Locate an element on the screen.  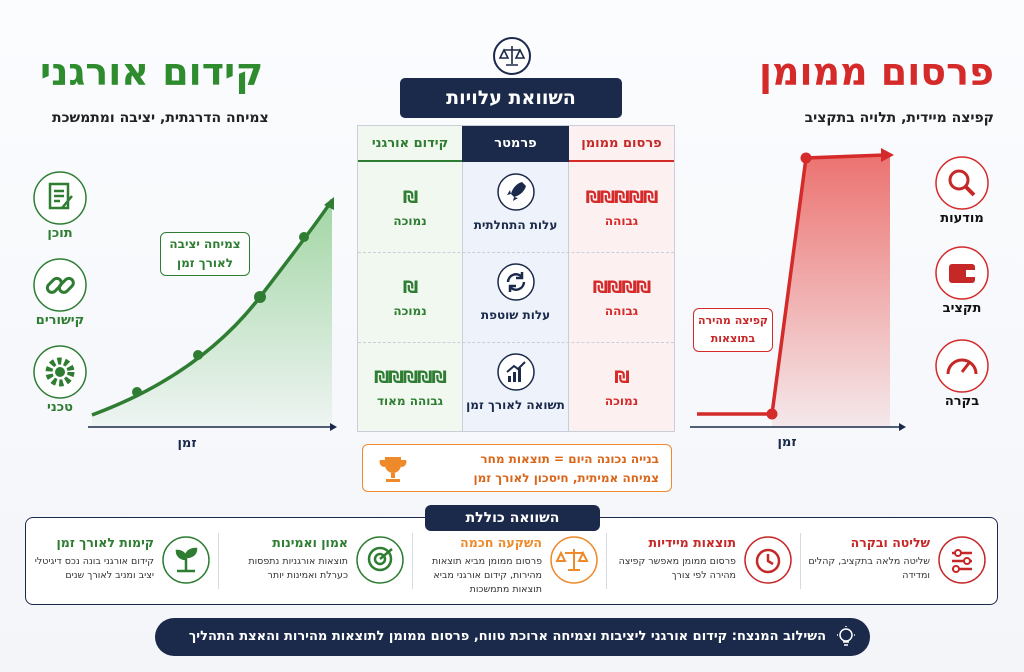
param-cell: עלות שוטפת is located at coordinates (515, 292).